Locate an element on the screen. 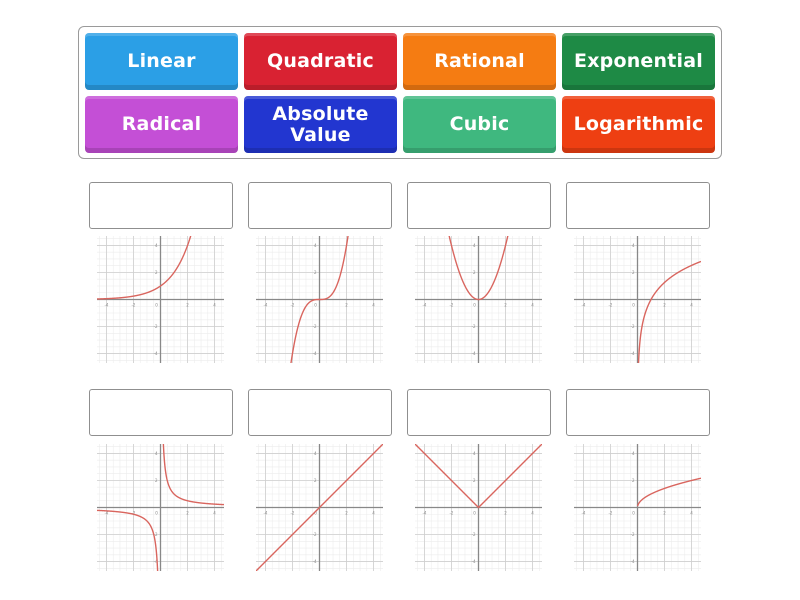  tile-label: Absolute Value is located at coordinates (320, 124).